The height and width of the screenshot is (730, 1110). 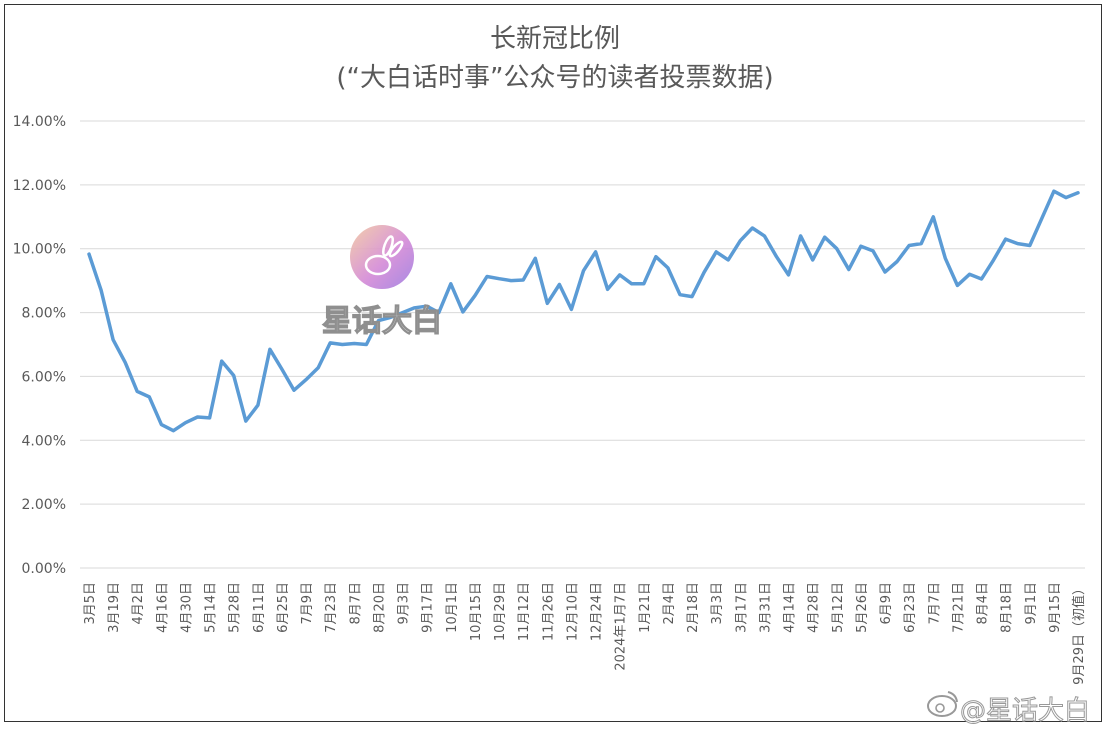 I want to click on rabbit-logo-icon, so click(x=382, y=257).